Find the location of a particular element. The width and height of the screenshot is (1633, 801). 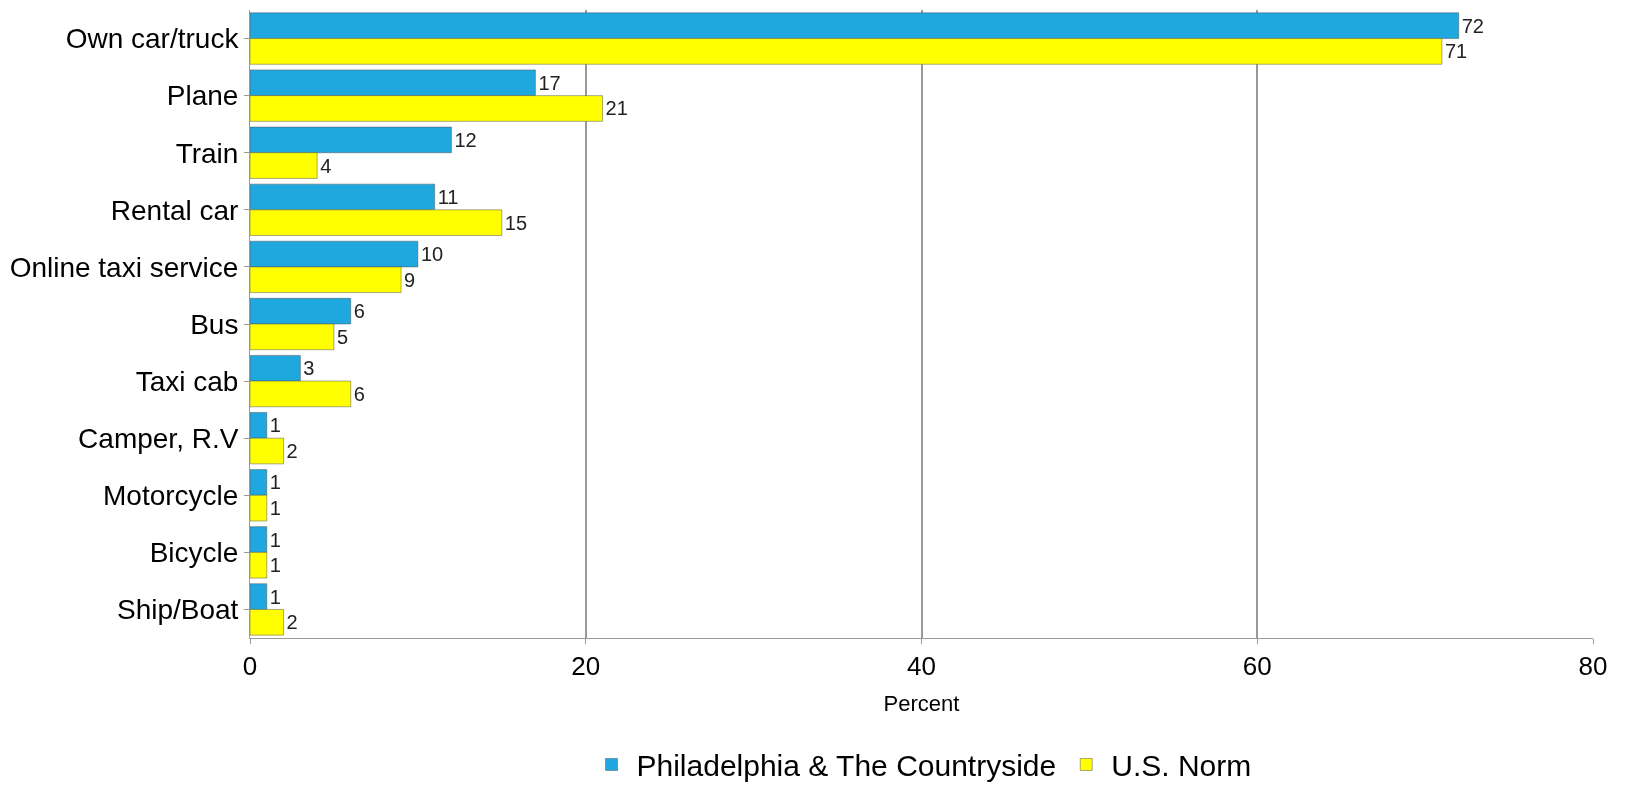

legend-label: Philadelphia & The Countryside is located at coordinates (846, 766).